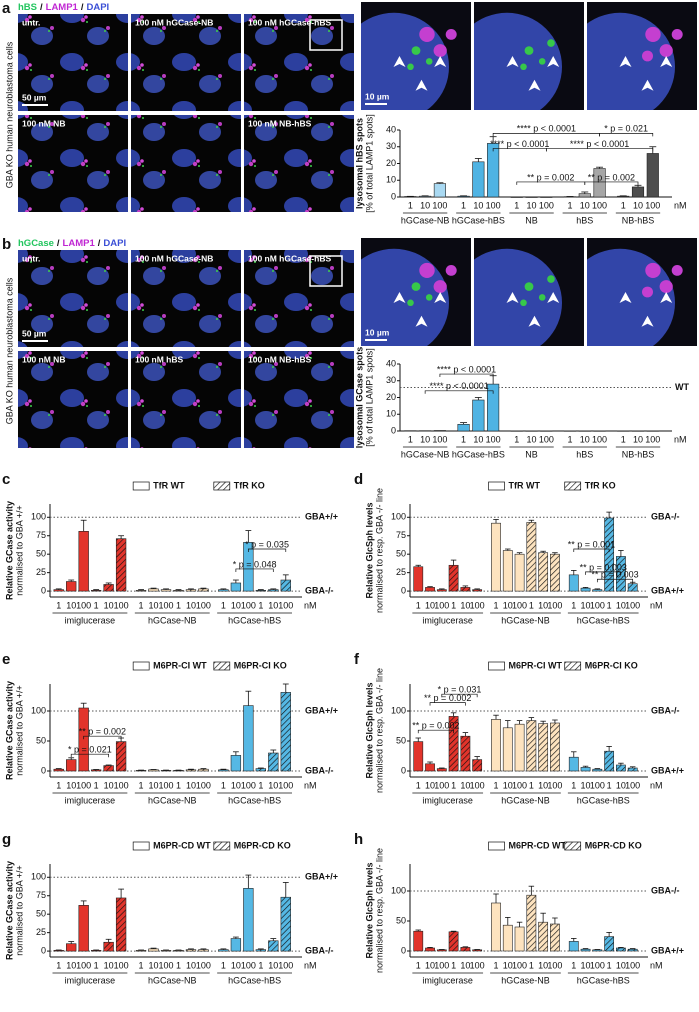 This screenshot has width=699, height=1012. Describe the element at coordinates (460, 690) in the screenshot. I see `significance-label: * p = 0.031` at that location.